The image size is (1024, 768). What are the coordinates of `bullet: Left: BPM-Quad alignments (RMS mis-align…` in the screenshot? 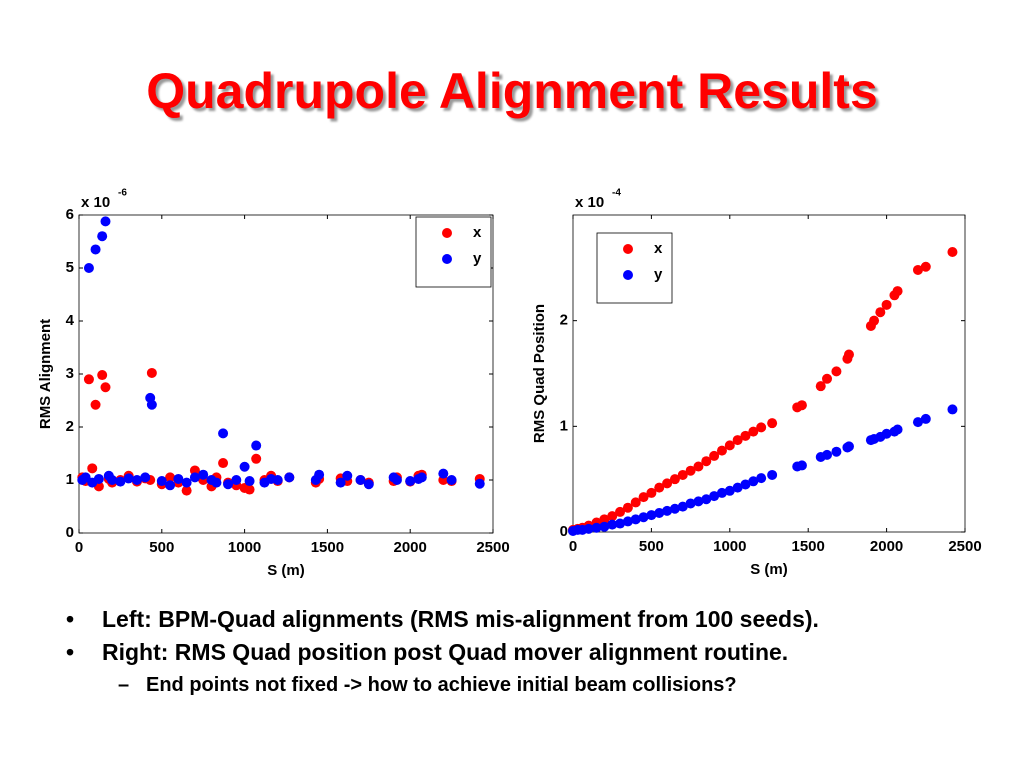 It's located at (510, 619).